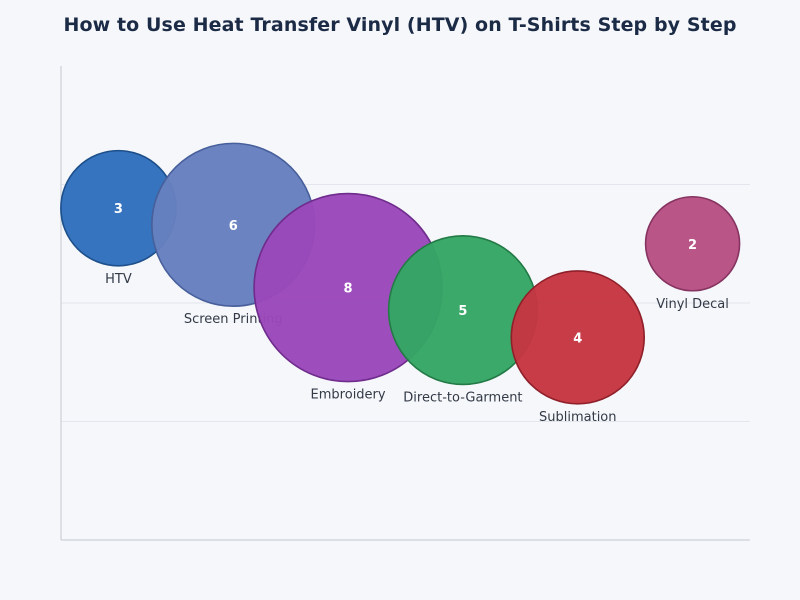 Image resolution: width=800 pixels, height=600 pixels. What do you see at coordinates (348, 289) in the screenshot?
I see `bubble-value-label: 8` at bounding box center [348, 289].